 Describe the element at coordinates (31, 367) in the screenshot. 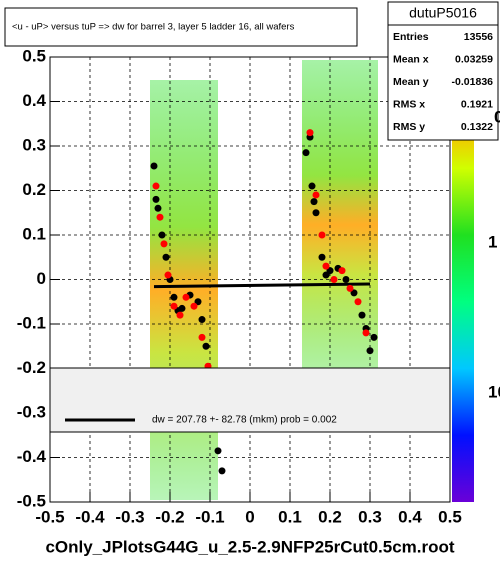

I see `y-tick-label: -0.2` at that location.